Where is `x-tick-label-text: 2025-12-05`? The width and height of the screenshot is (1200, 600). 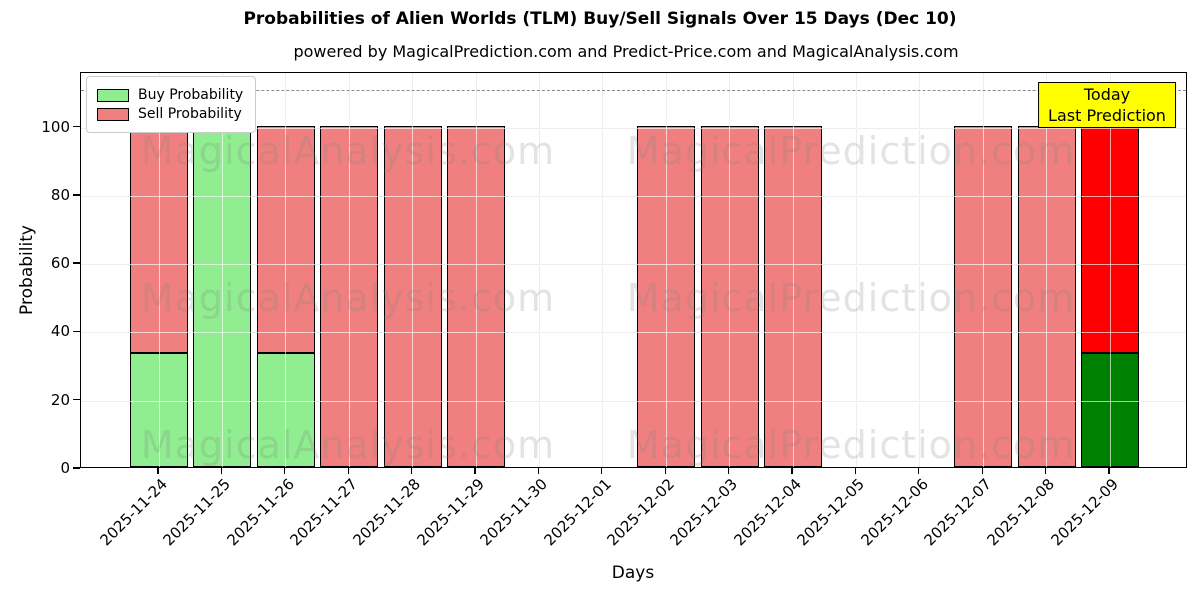
x-tick-label-text: 2025-12-05 is located at coordinates (831, 512).